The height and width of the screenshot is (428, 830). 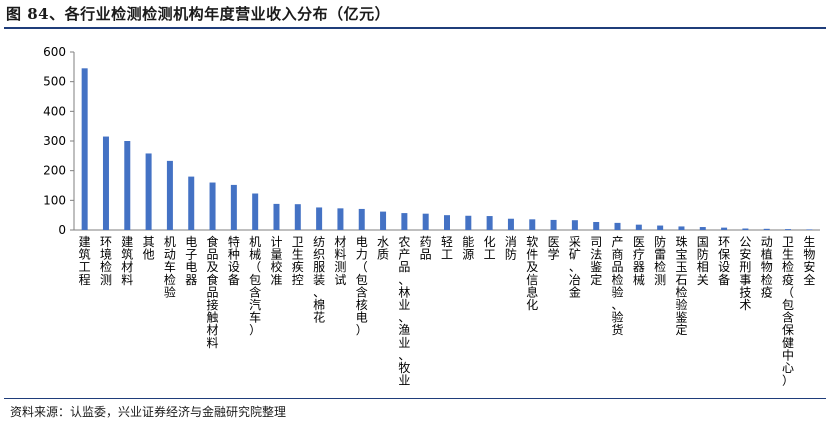 What do you see at coordinates (596, 261) in the screenshot?
I see `x-tick-label: 司法鉴定` at bounding box center [596, 261].